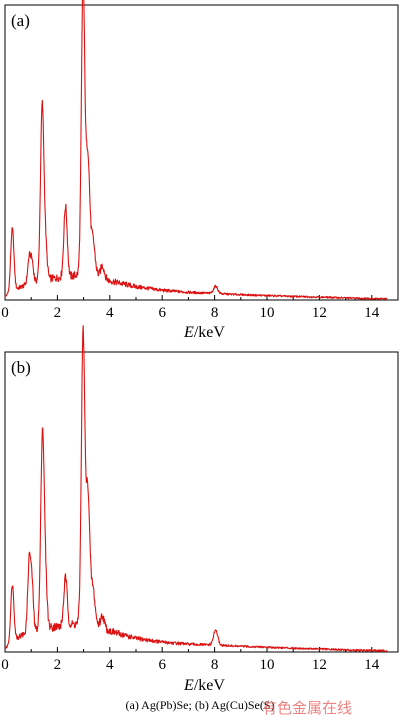  What do you see at coordinates (200, 705) in the screenshot?
I see `figure-caption: (a) Ag(Pb)Se; (b) Ag(Cu)Se(S)` at bounding box center [200, 705].